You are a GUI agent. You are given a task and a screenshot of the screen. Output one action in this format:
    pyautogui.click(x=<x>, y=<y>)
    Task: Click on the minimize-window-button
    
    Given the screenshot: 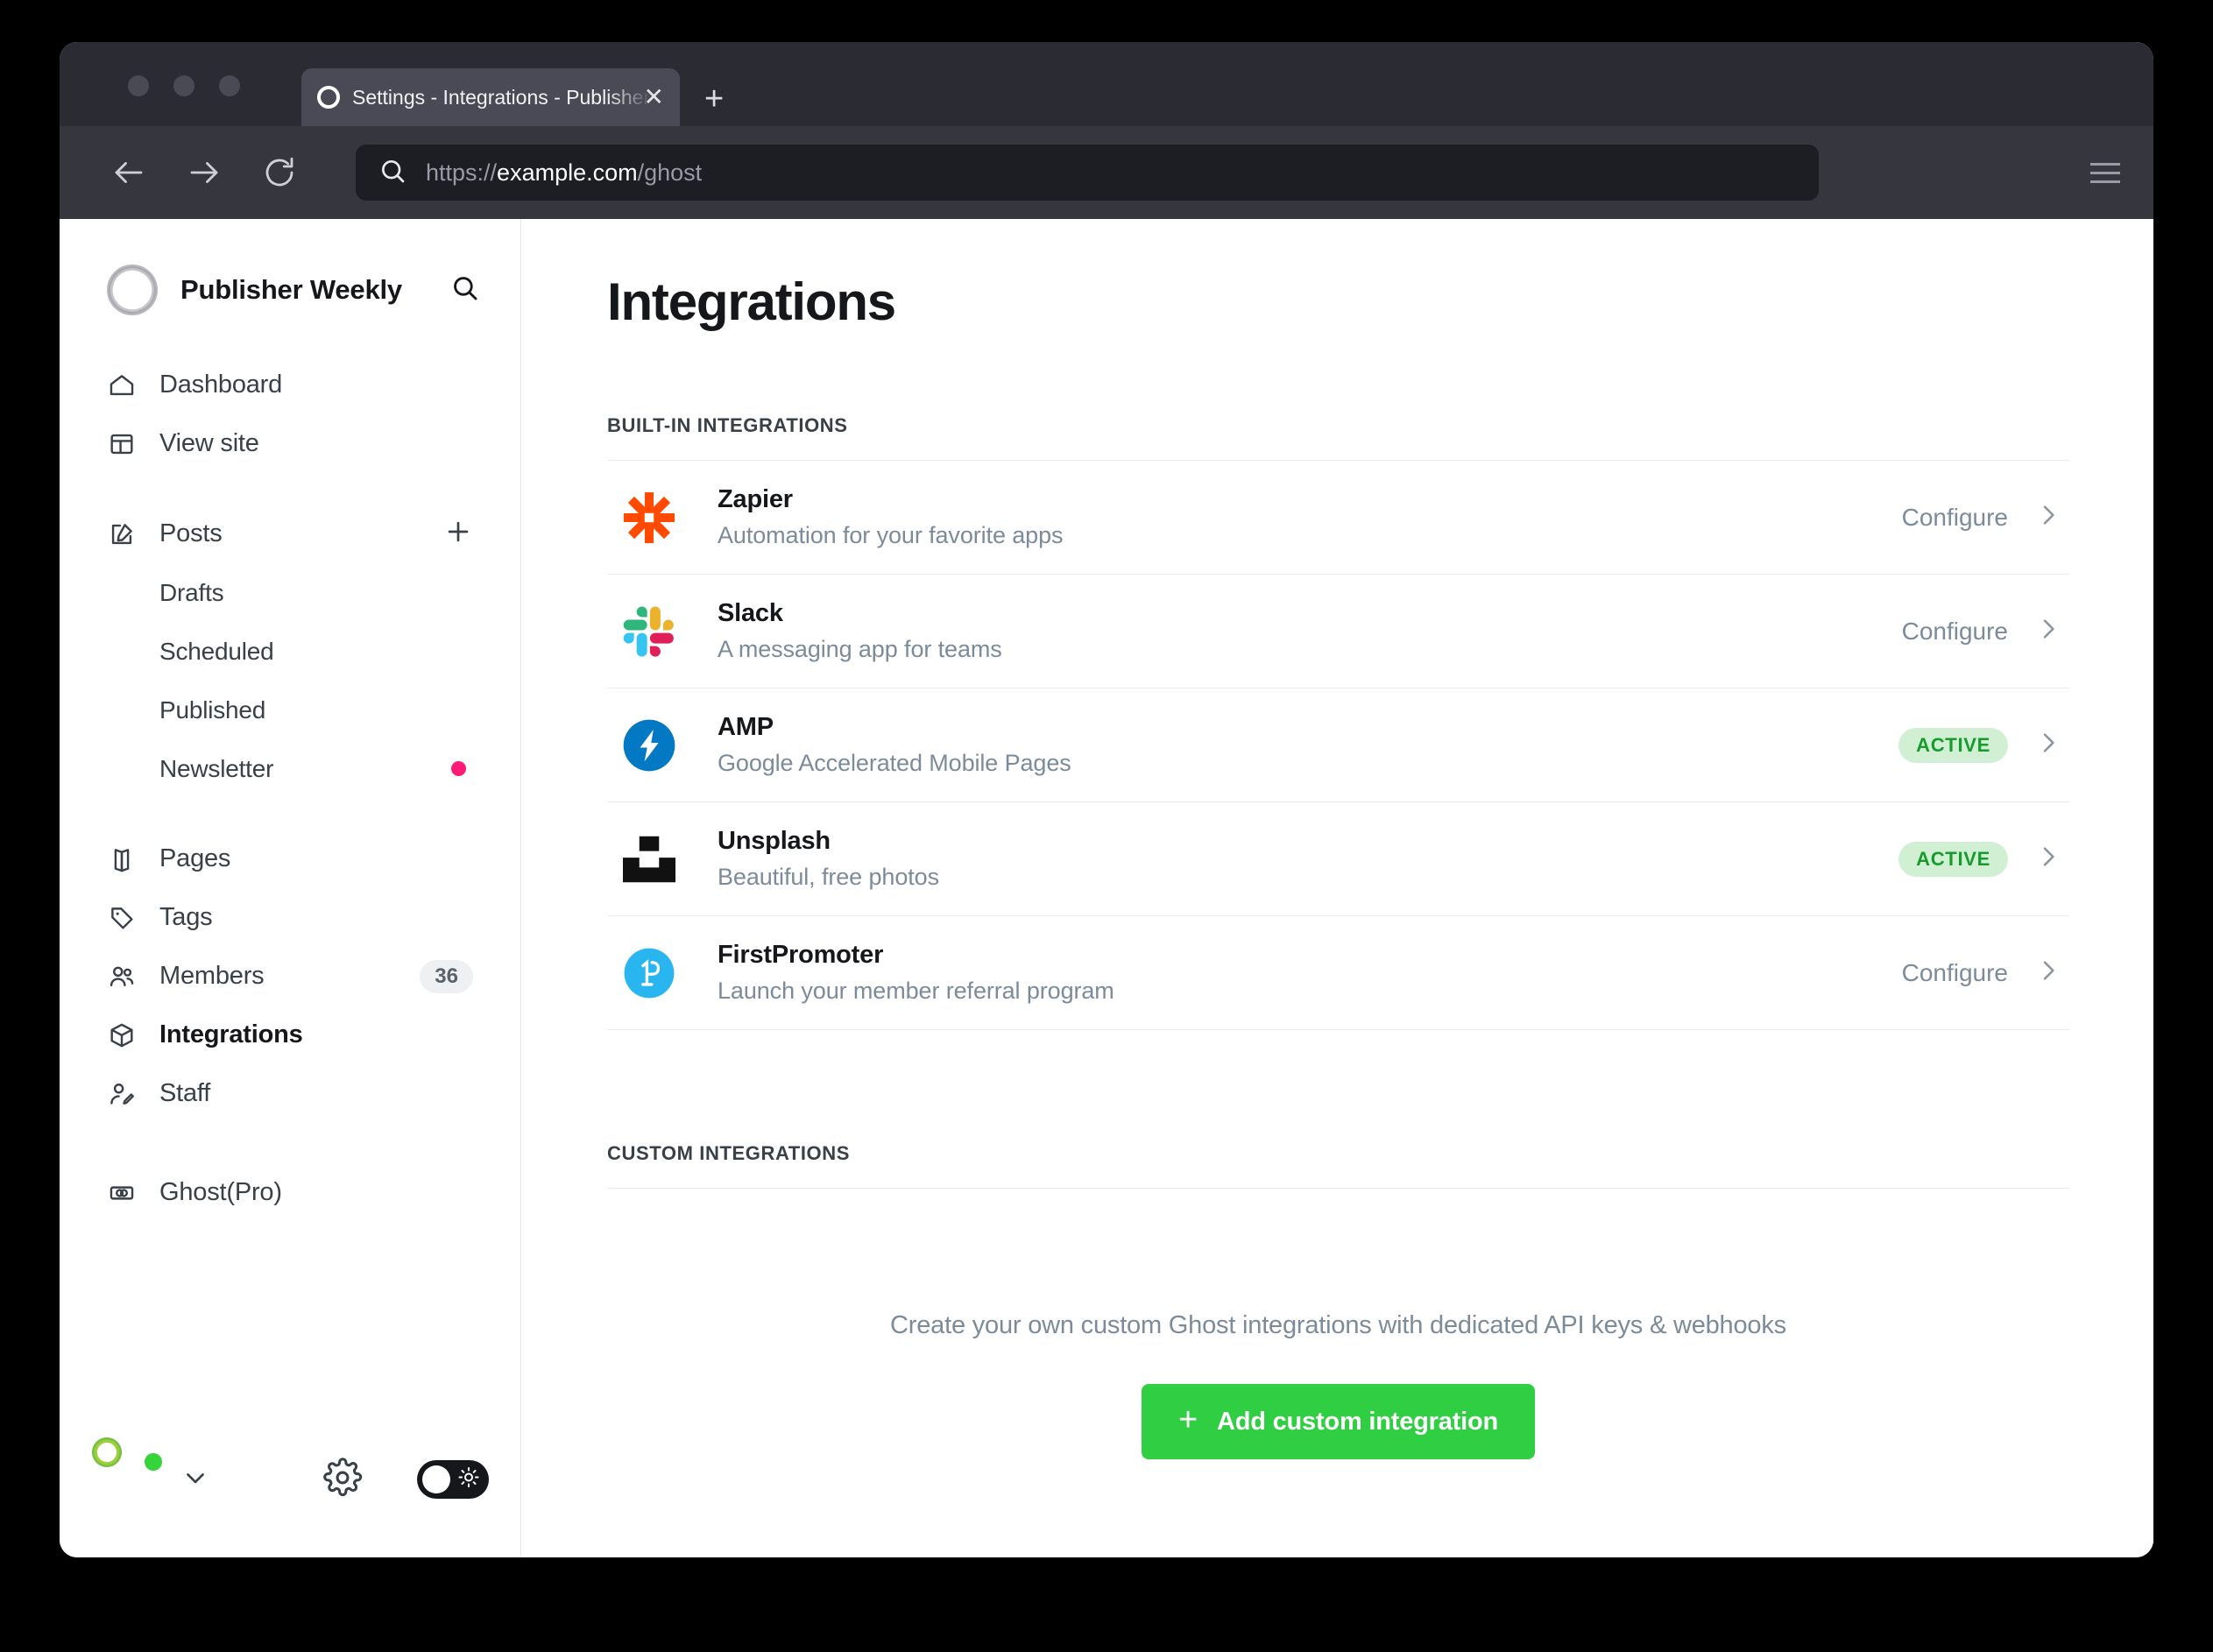 What is the action you would take?
    pyautogui.click(x=183, y=85)
    